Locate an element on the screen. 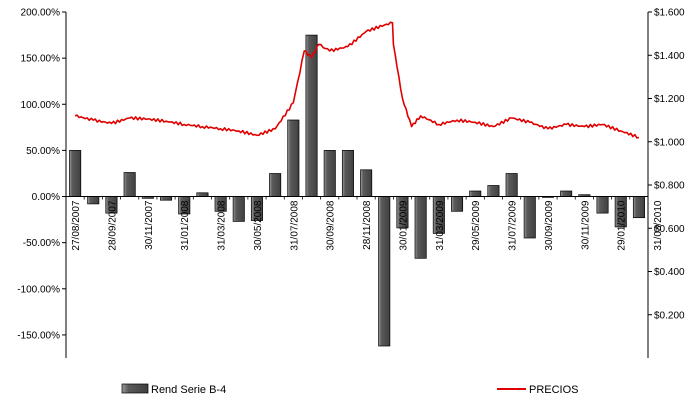 This screenshot has height=402, width=700. x-tick-label: 28/09/2007 is located at coordinates (113, 225).